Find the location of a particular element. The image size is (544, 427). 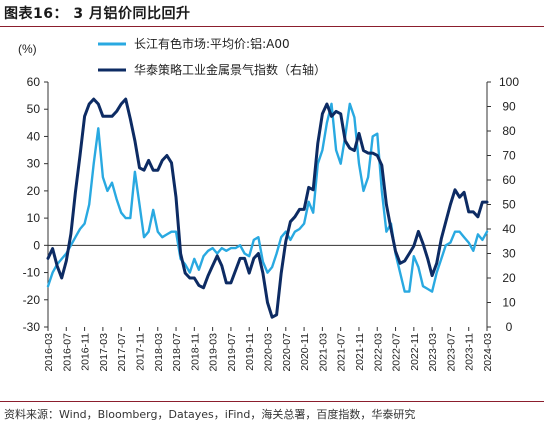

x-tick-label: 2016-07 is located at coordinates (67, 352).